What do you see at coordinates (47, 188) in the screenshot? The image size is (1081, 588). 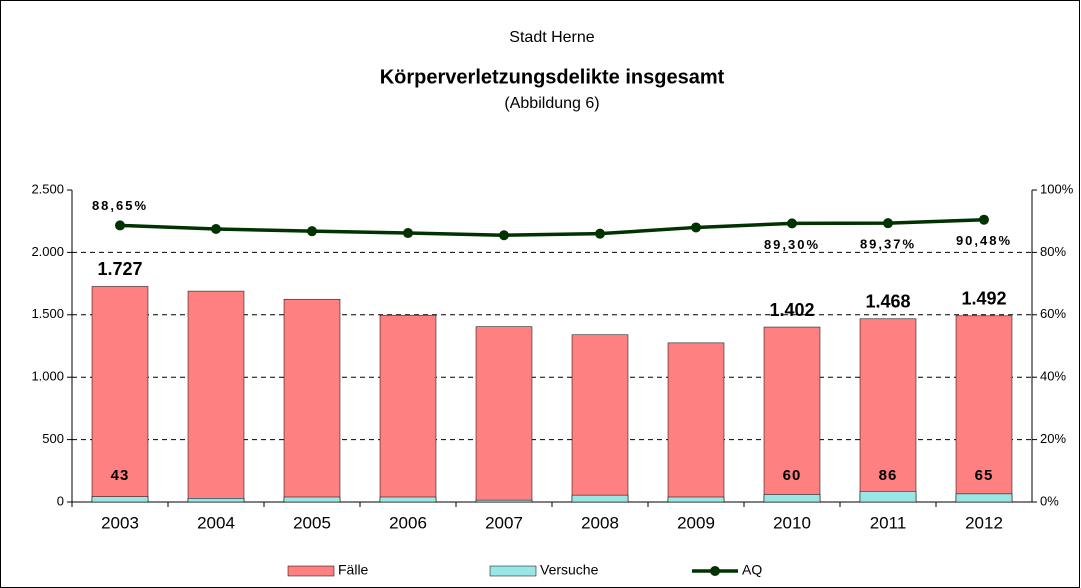 I see `y-tick-label: 2.500` at bounding box center [47, 188].